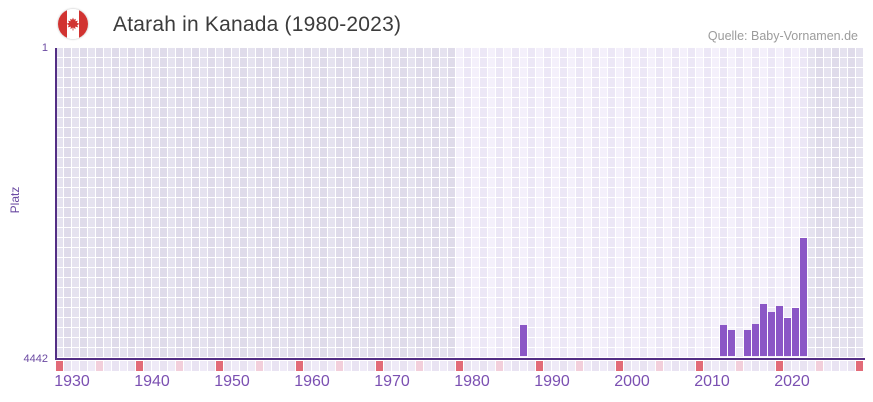  Describe the element at coordinates (73, 24) in the screenshot. I see `maple-leaf-icon` at that location.